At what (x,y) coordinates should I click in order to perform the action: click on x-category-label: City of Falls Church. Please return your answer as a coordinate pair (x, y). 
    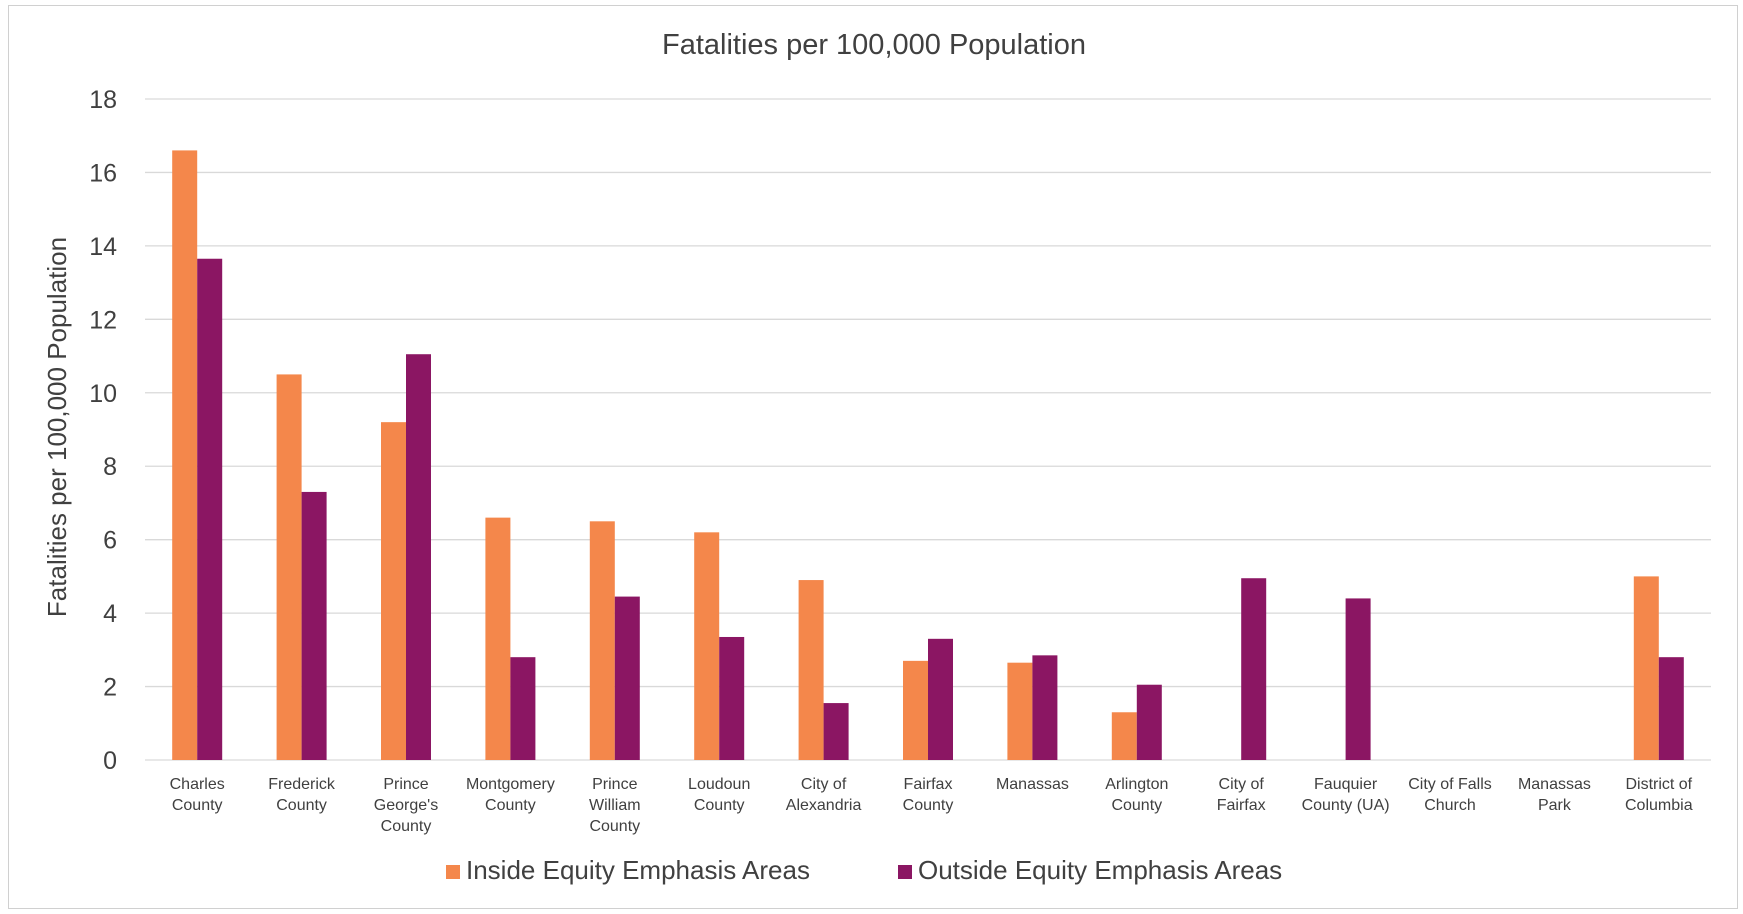
    Looking at the image, I should click on (1450, 795).